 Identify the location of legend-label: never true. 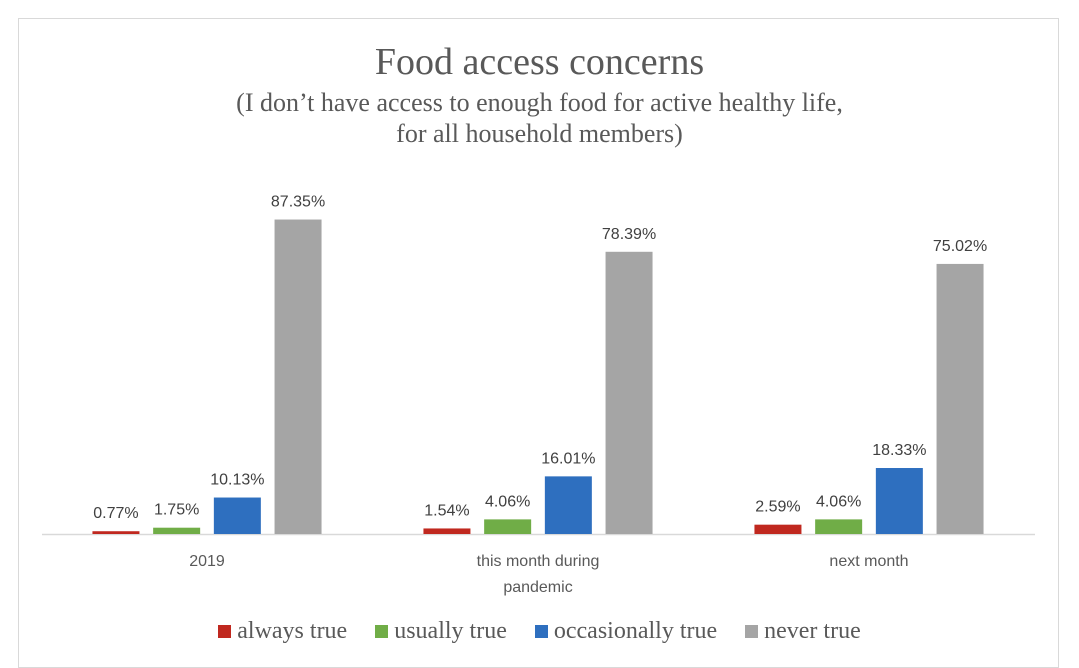
(812, 631).